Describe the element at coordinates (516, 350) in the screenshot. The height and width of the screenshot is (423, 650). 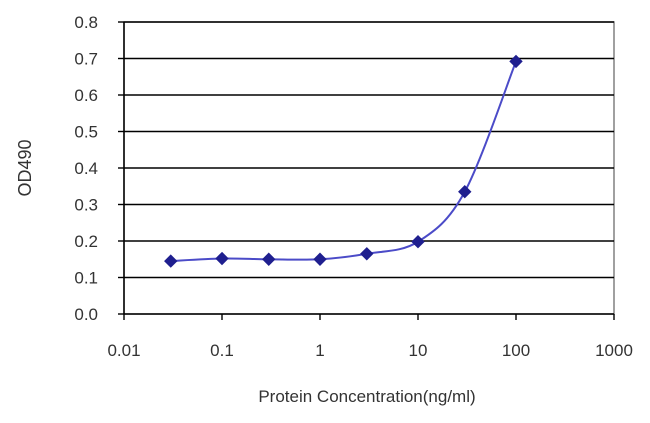
I see `x-tick-label: 100` at that location.